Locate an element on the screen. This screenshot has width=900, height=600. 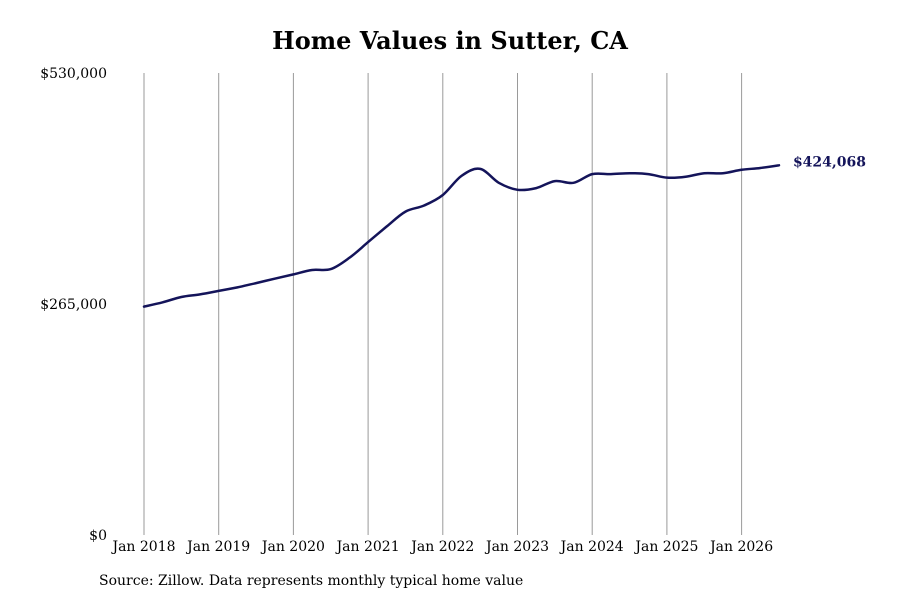
x-tick-label: Jan 2023 is located at coordinates (516, 547).